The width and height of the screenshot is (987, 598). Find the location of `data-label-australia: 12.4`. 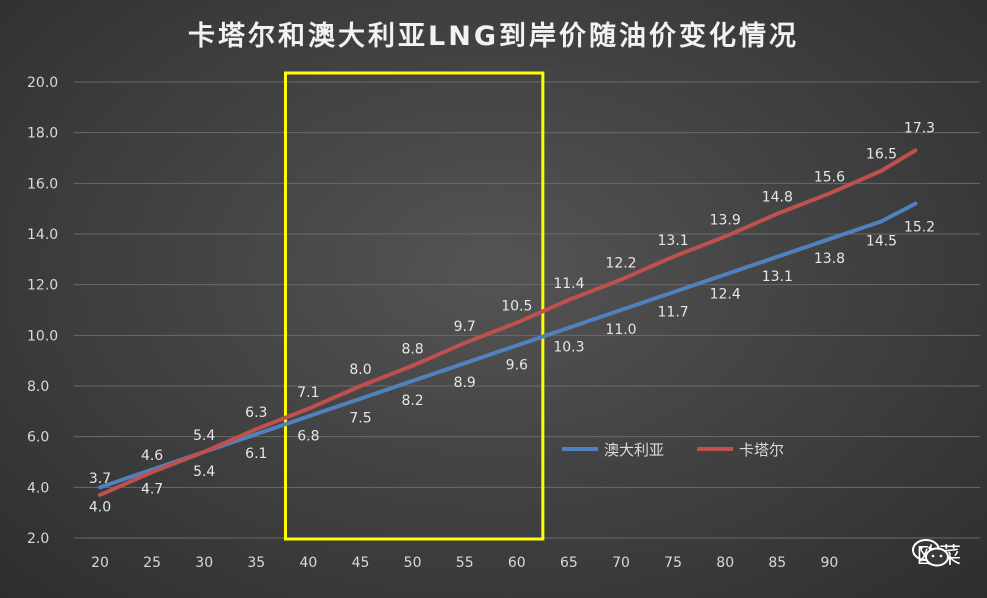

data-label-australia: 12.4 is located at coordinates (725, 295).